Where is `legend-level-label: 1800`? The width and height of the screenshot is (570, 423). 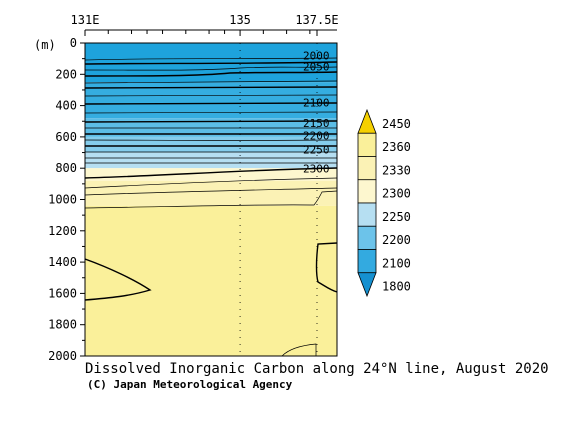
legend-level-label: 1800 is located at coordinates (396, 287).